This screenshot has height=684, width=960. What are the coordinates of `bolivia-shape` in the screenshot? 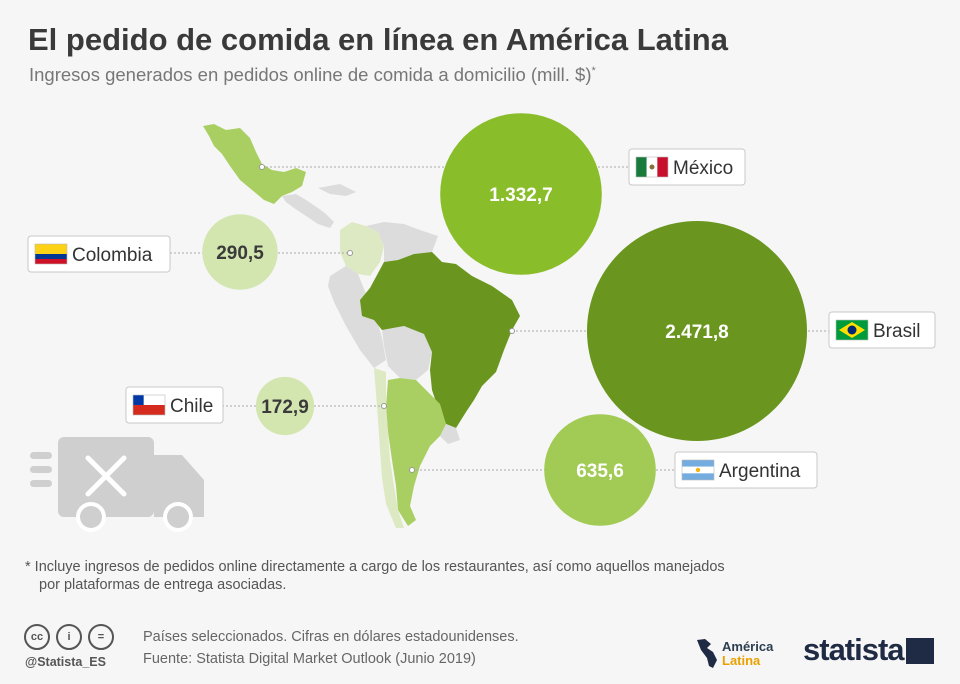 It's located at (407, 353).